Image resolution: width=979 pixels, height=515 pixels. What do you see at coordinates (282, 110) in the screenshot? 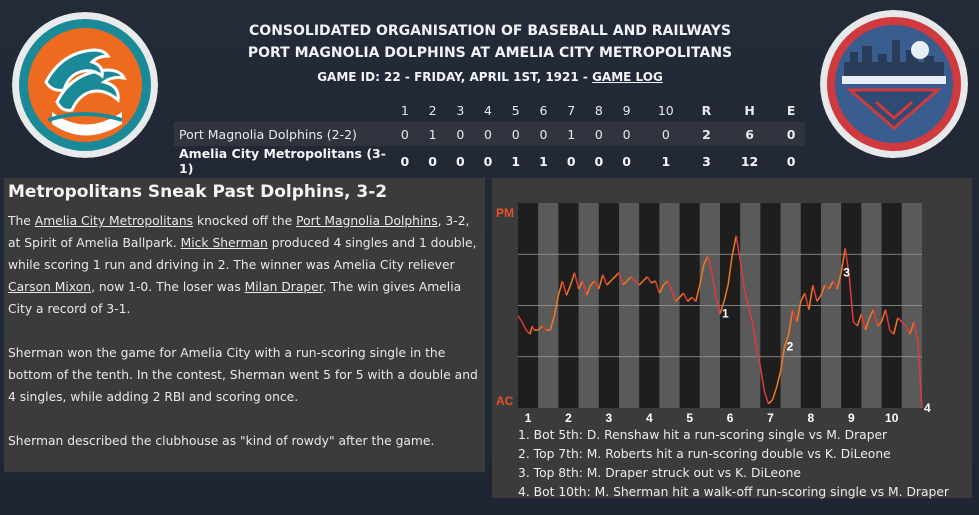
I see `linescore-team-header` at bounding box center [282, 110].